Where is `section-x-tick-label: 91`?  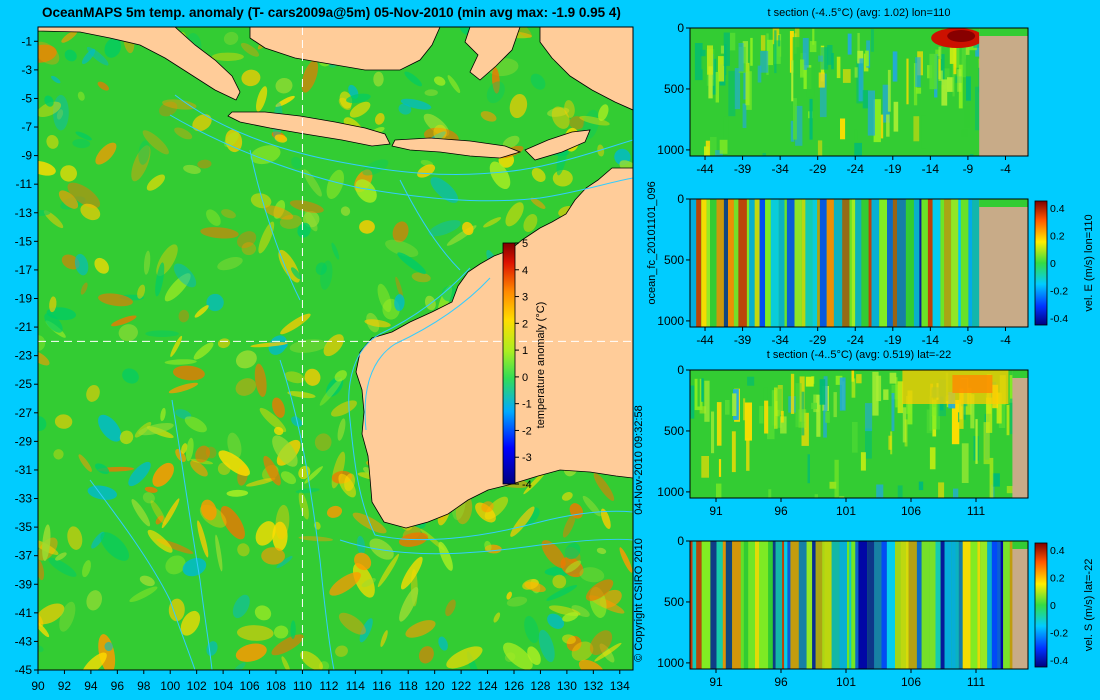 section-x-tick-label: 91 is located at coordinates (716, 511).